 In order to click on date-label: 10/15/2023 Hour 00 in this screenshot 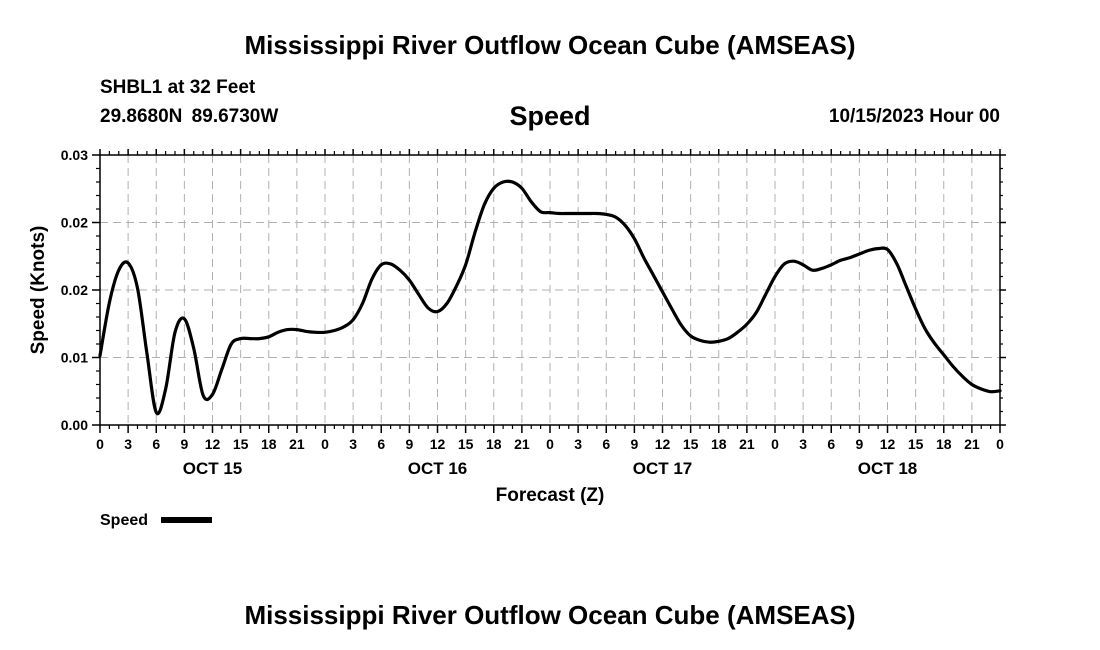, I will do `click(914, 116)`.